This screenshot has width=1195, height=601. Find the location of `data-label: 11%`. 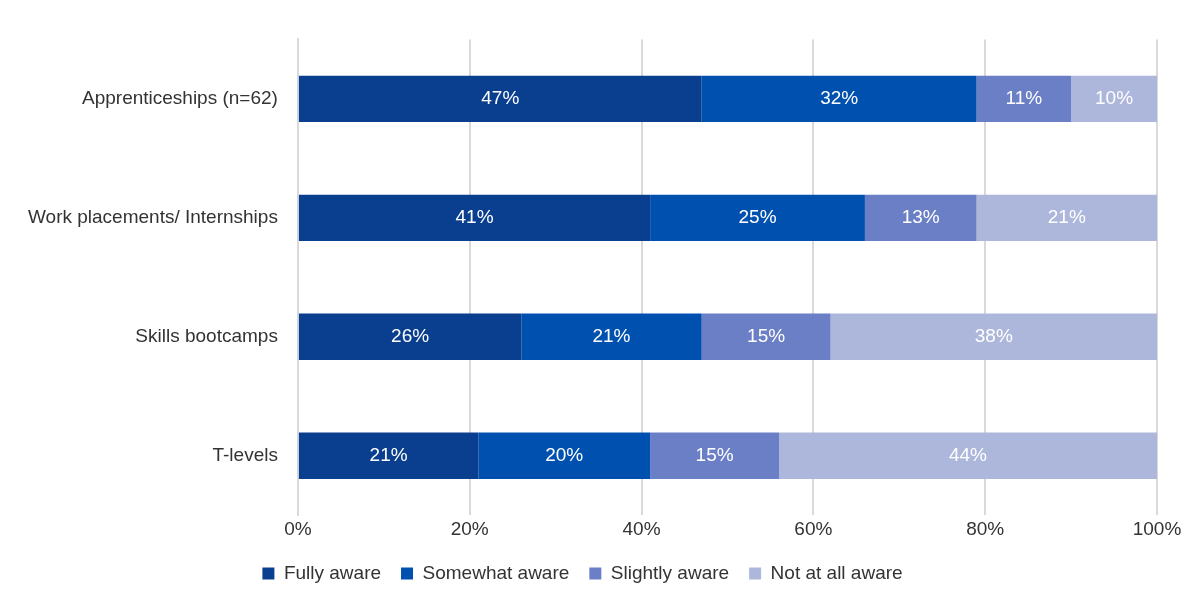

data-label: 11% is located at coordinates (1024, 98).